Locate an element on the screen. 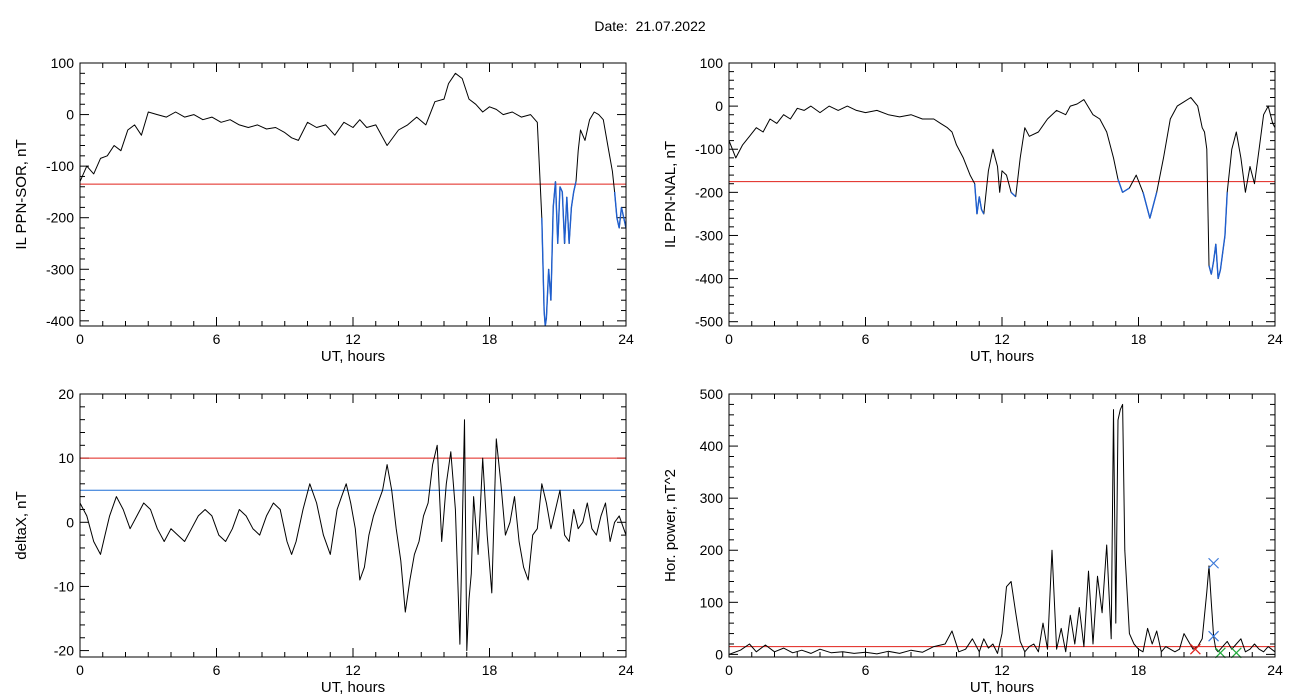 The image size is (1300, 700). y-tick-label: 400 is located at coordinates (712, 446).